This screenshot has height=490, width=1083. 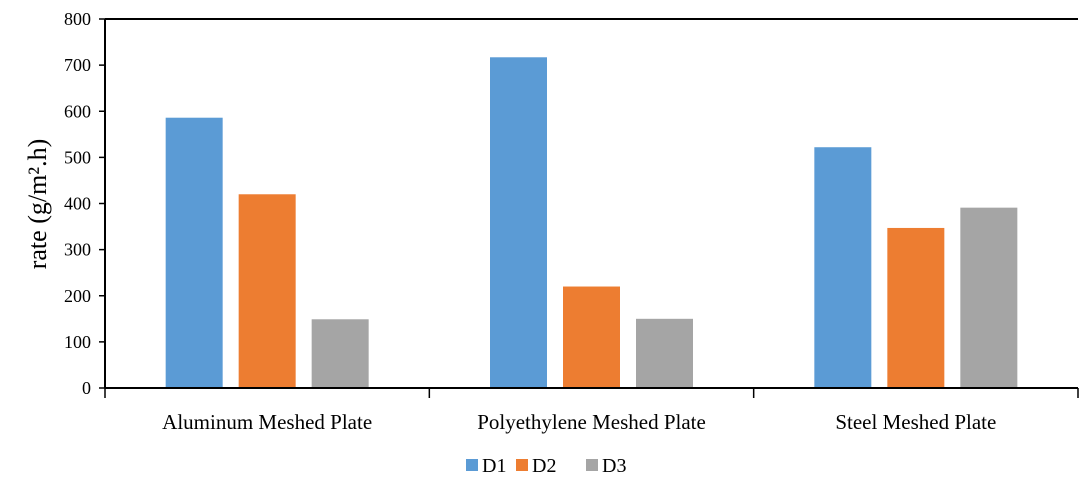 I want to click on y-axis-ticks: 0 100 200 300 400 500 600 700 800, so click(x=84, y=203).